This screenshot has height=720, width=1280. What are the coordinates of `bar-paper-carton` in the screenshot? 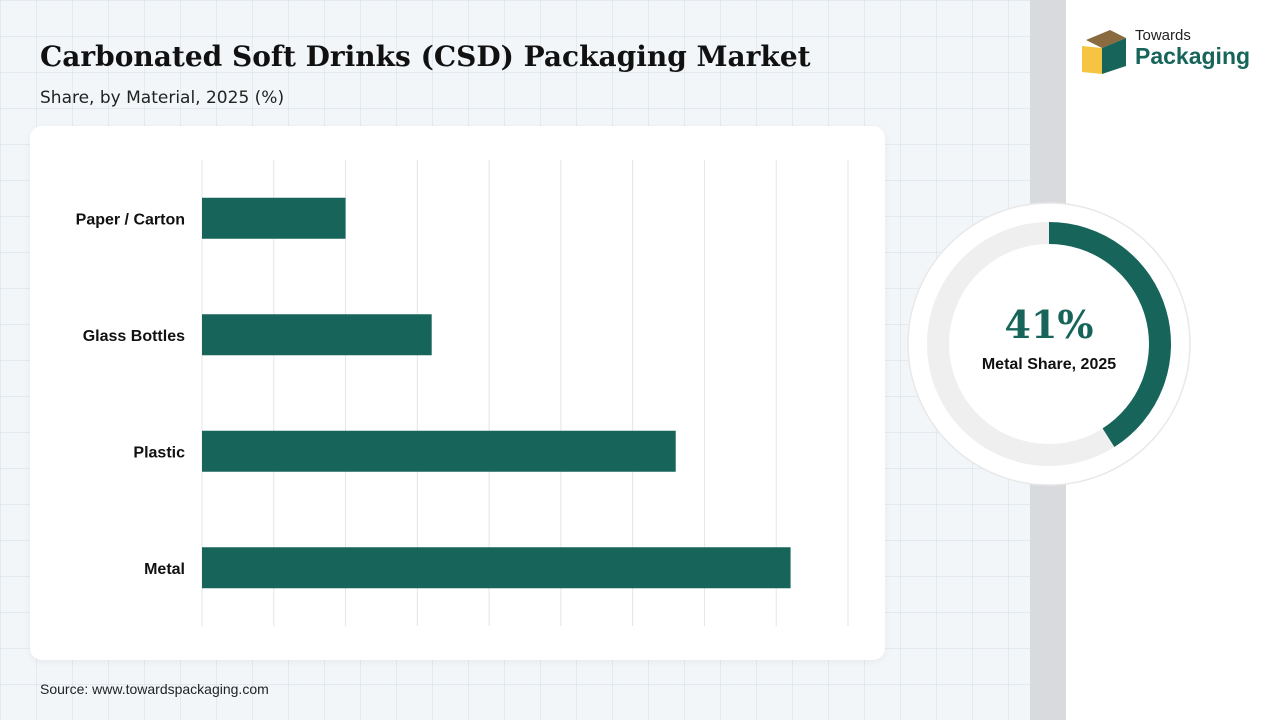 It's located at (274, 218).